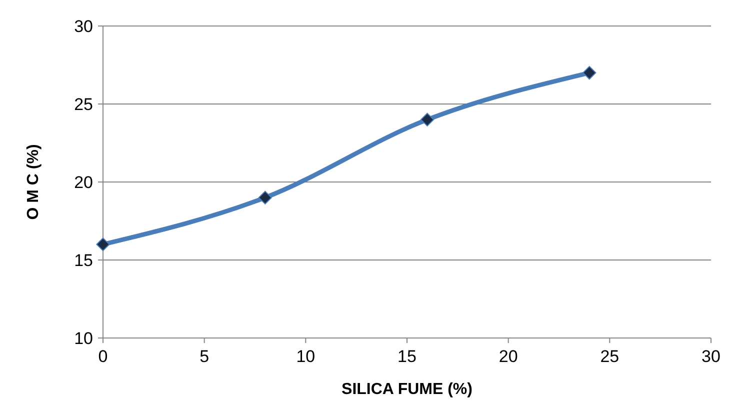  I want to click on x-tick-label: 20, so click(508, 356).